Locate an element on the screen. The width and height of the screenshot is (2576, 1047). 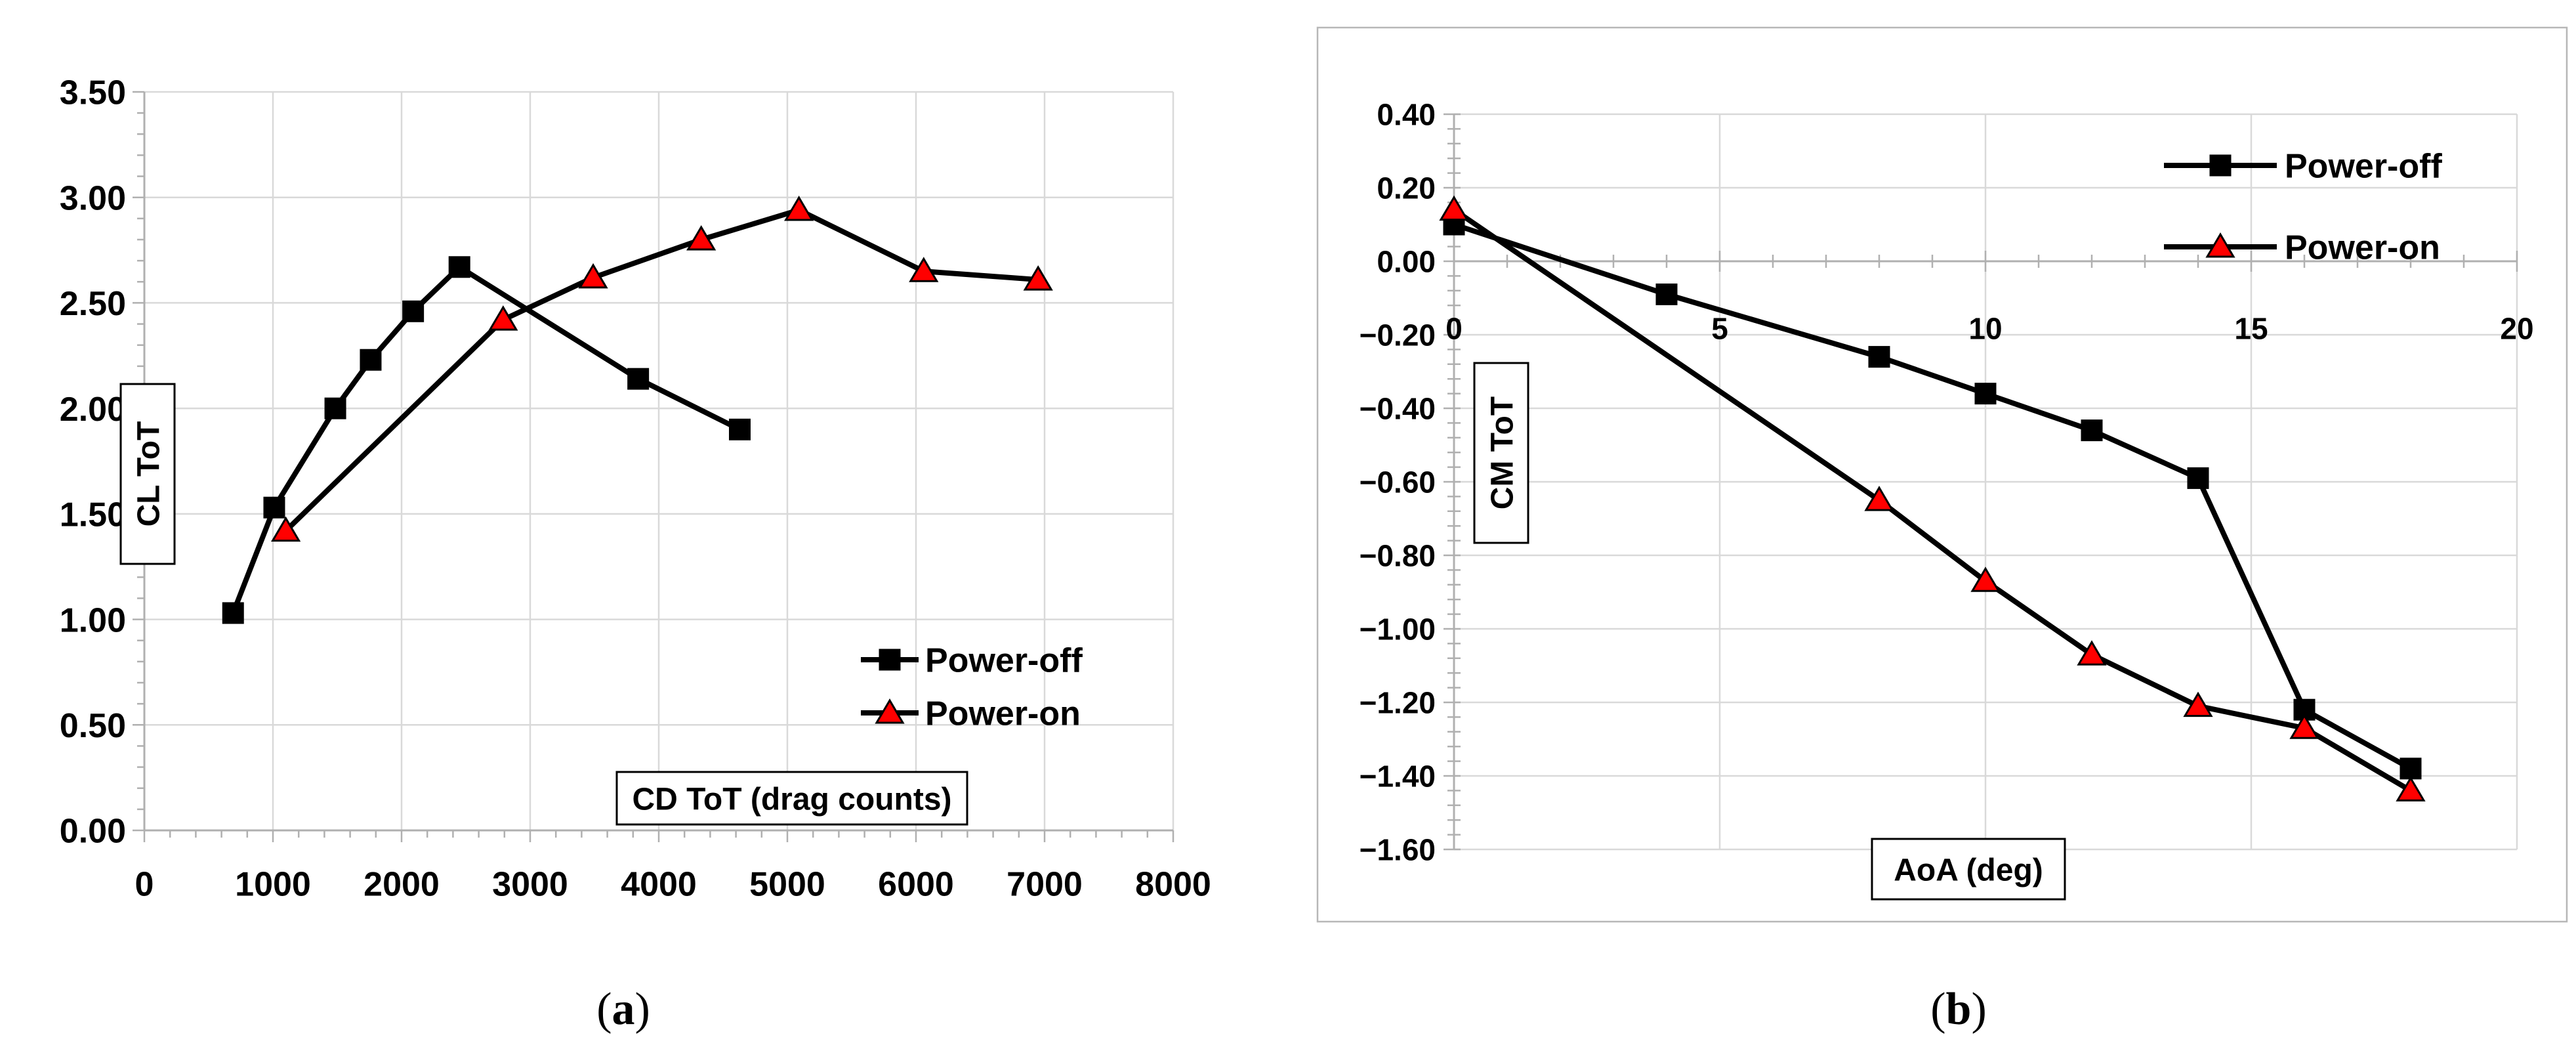
y-axis-title: CL ToT is located at coordinates (148, 474).